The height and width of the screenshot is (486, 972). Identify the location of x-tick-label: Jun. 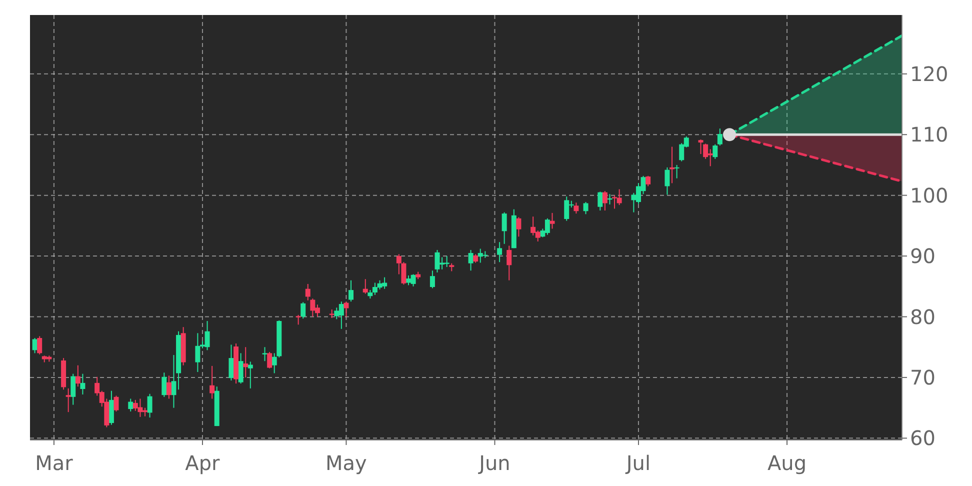
(493, 463).